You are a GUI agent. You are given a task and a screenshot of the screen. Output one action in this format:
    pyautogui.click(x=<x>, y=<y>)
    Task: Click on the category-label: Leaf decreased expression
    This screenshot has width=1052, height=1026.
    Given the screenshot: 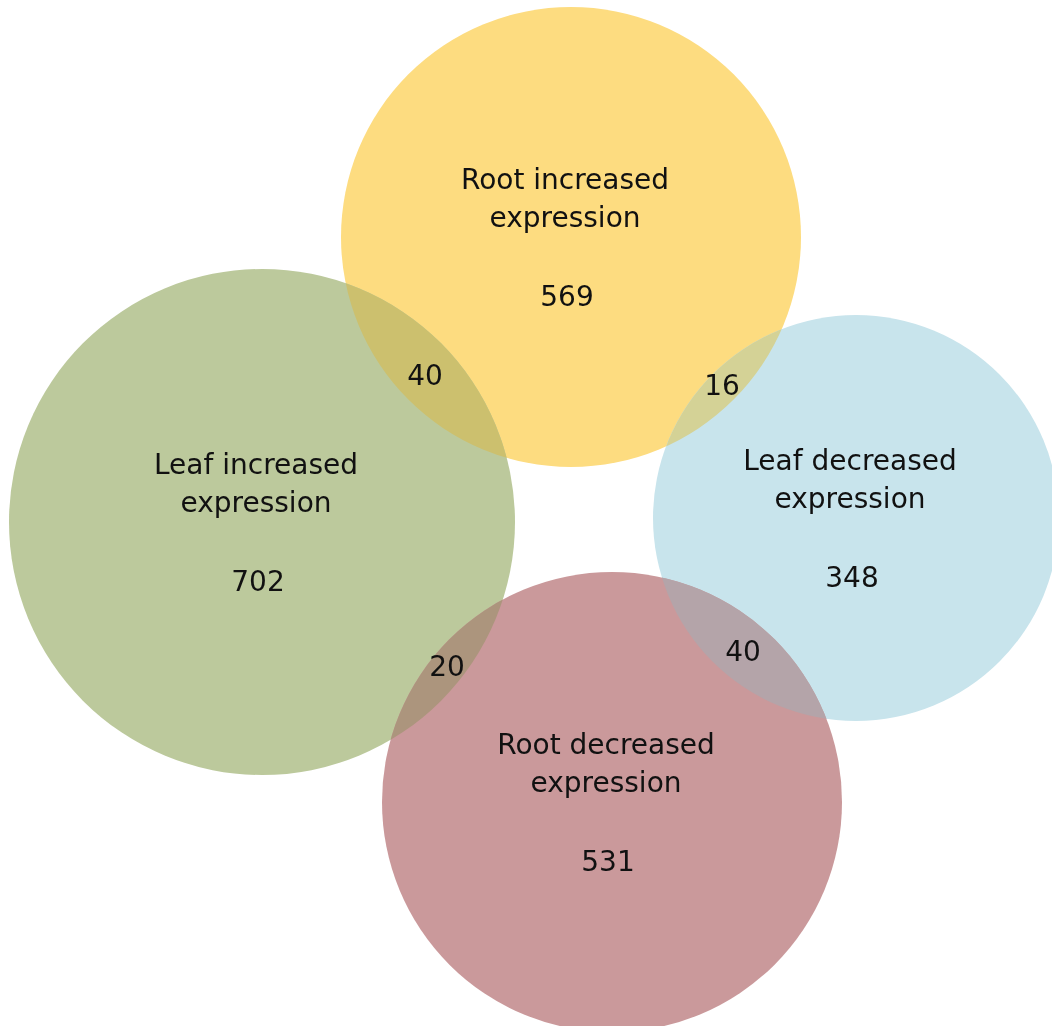 What is the action you would take?
    pyautogui.click(x=850, y=480)
    